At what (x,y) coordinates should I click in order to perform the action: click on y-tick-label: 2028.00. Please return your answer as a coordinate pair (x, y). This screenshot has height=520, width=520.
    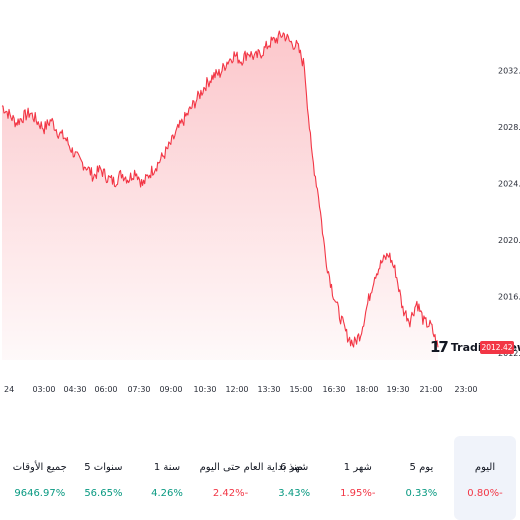
    Looking at the image, I should click on (509, 127).